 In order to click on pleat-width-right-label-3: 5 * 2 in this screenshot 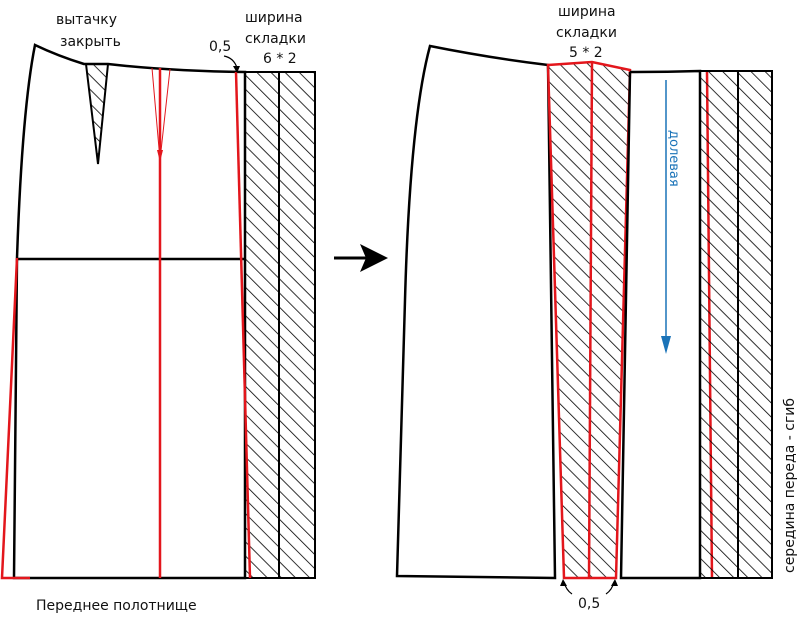, I will do `click(586, 53)`.